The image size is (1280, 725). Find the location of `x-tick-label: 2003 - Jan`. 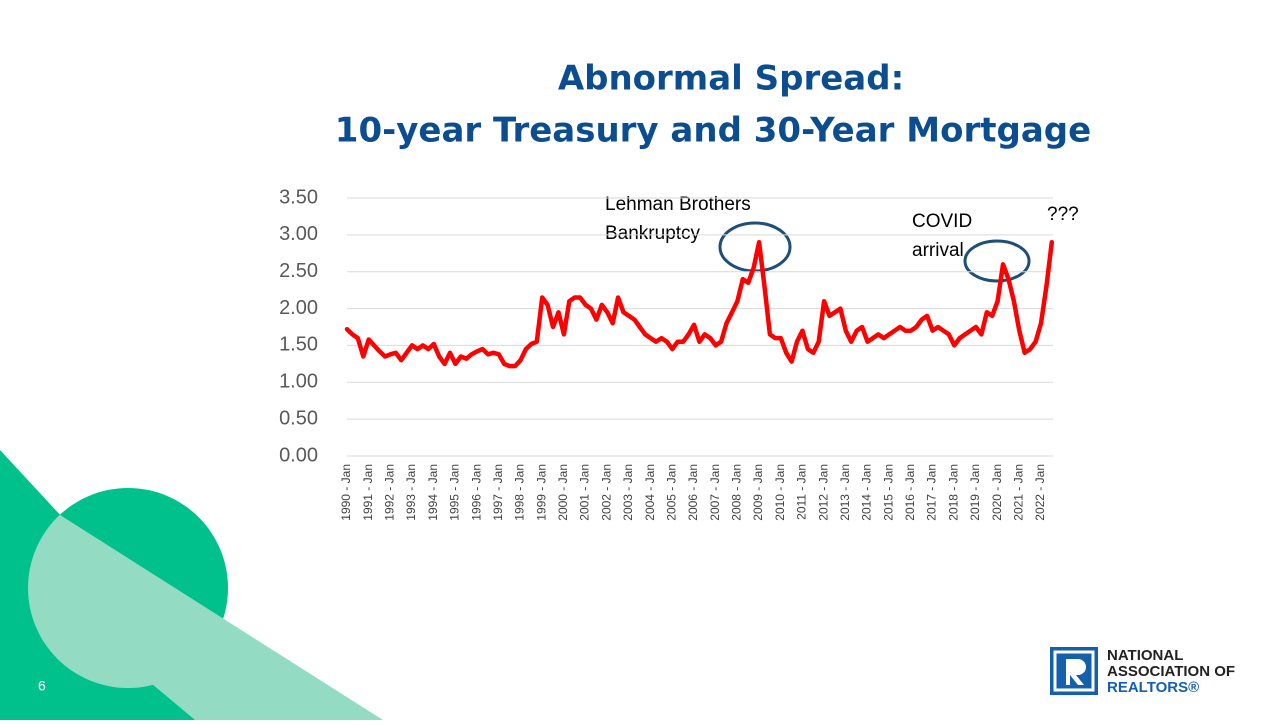

x-tick-label: 2003 - Jan is located at coordinates (628, 492).